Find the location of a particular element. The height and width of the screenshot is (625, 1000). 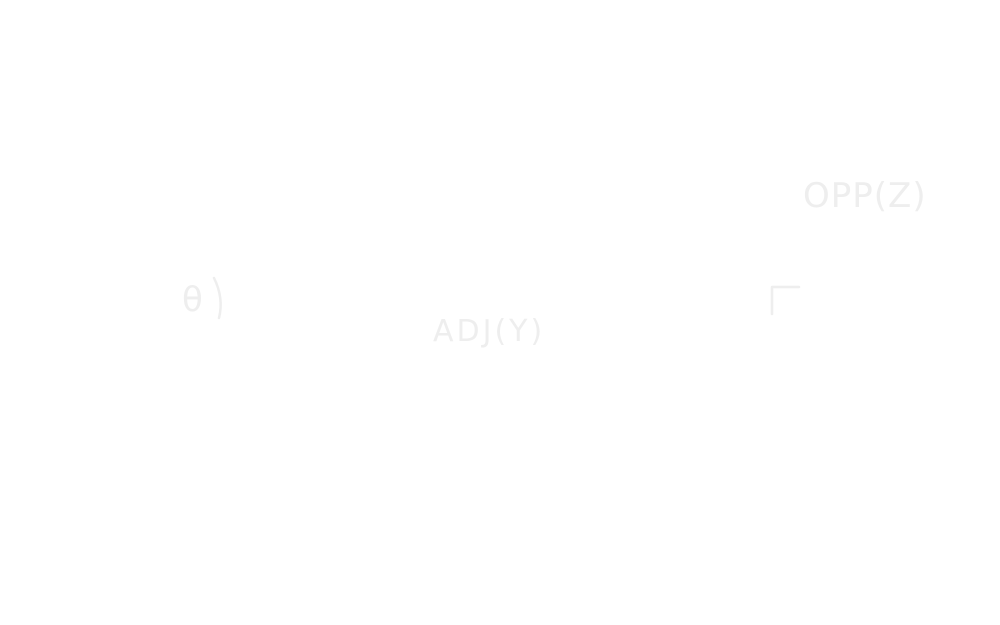

angle-theta-label: θ is located at coordinates (193, 300).